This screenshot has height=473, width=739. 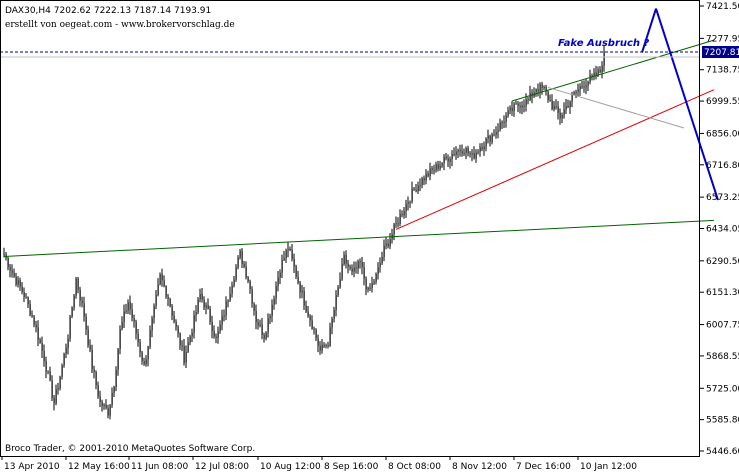 I want to click on price-tag-label: 7207.81, so click(x=721, y=53).